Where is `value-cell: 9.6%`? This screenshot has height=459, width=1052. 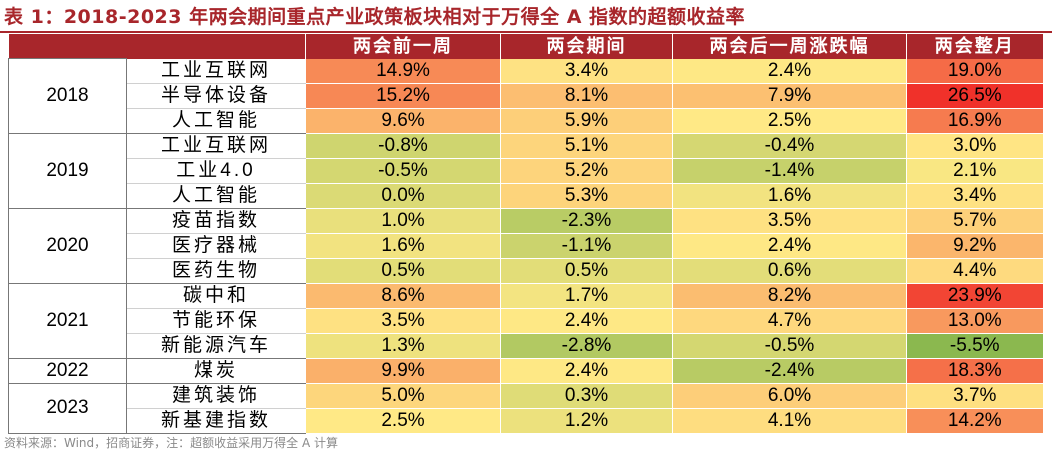 value-cell: 9.6% is located at coordinates (403, 121).